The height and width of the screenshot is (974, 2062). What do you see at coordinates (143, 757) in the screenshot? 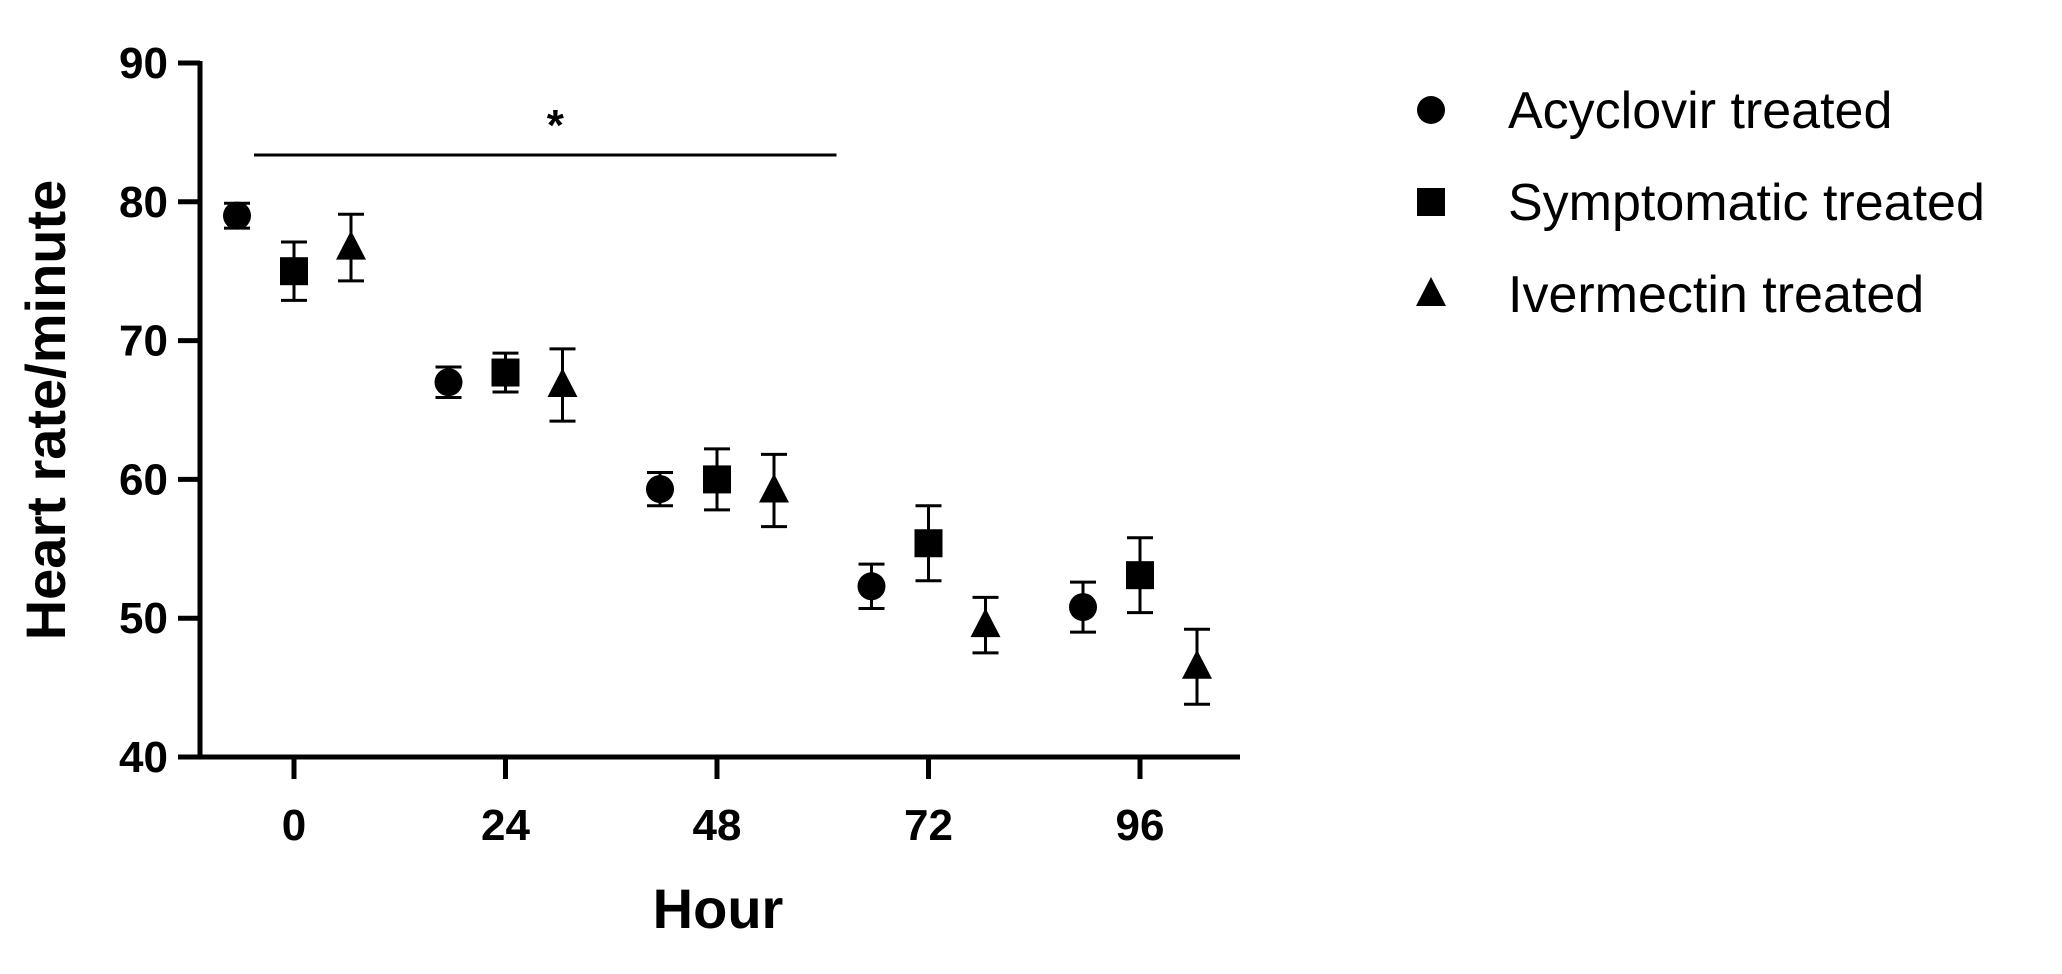
I see `y-tick-label: 40` at bounding box center [143, 757].